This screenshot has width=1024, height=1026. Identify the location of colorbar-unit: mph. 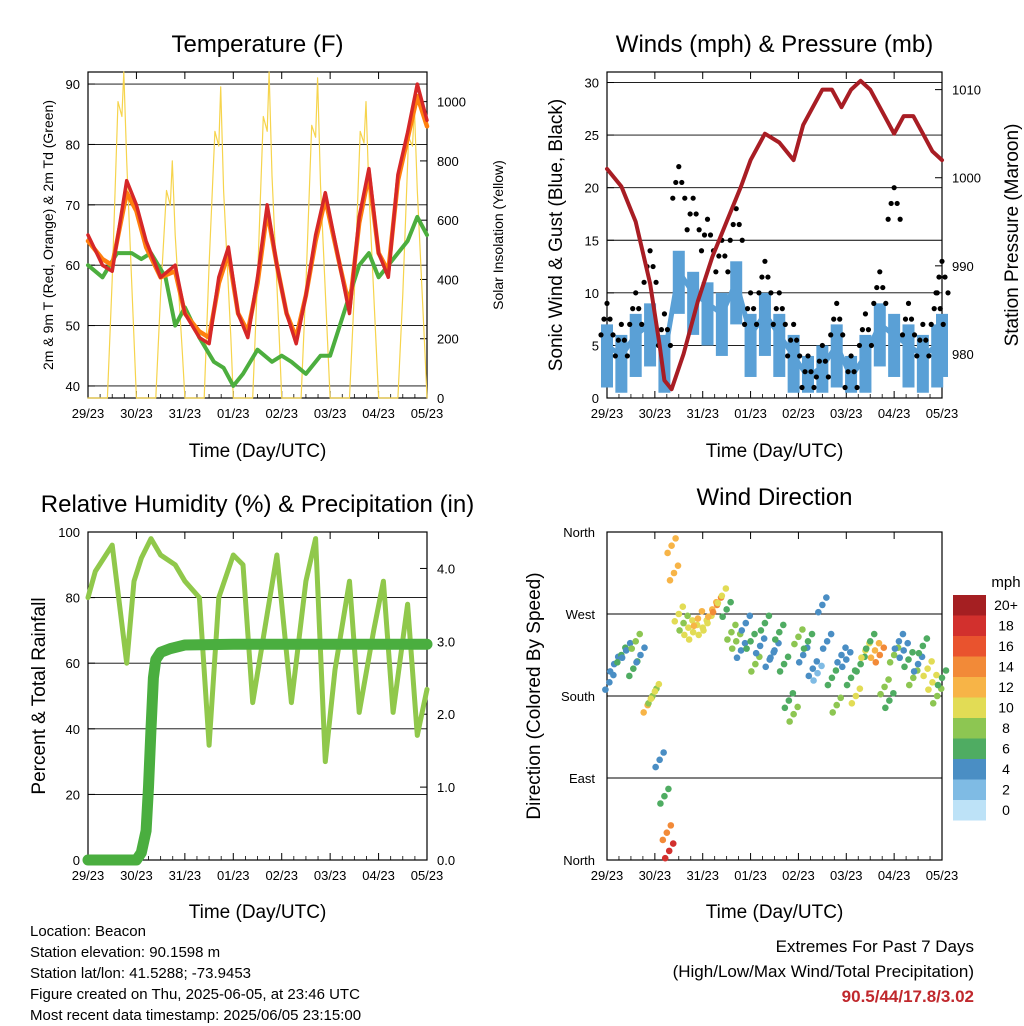
(1005, 582).